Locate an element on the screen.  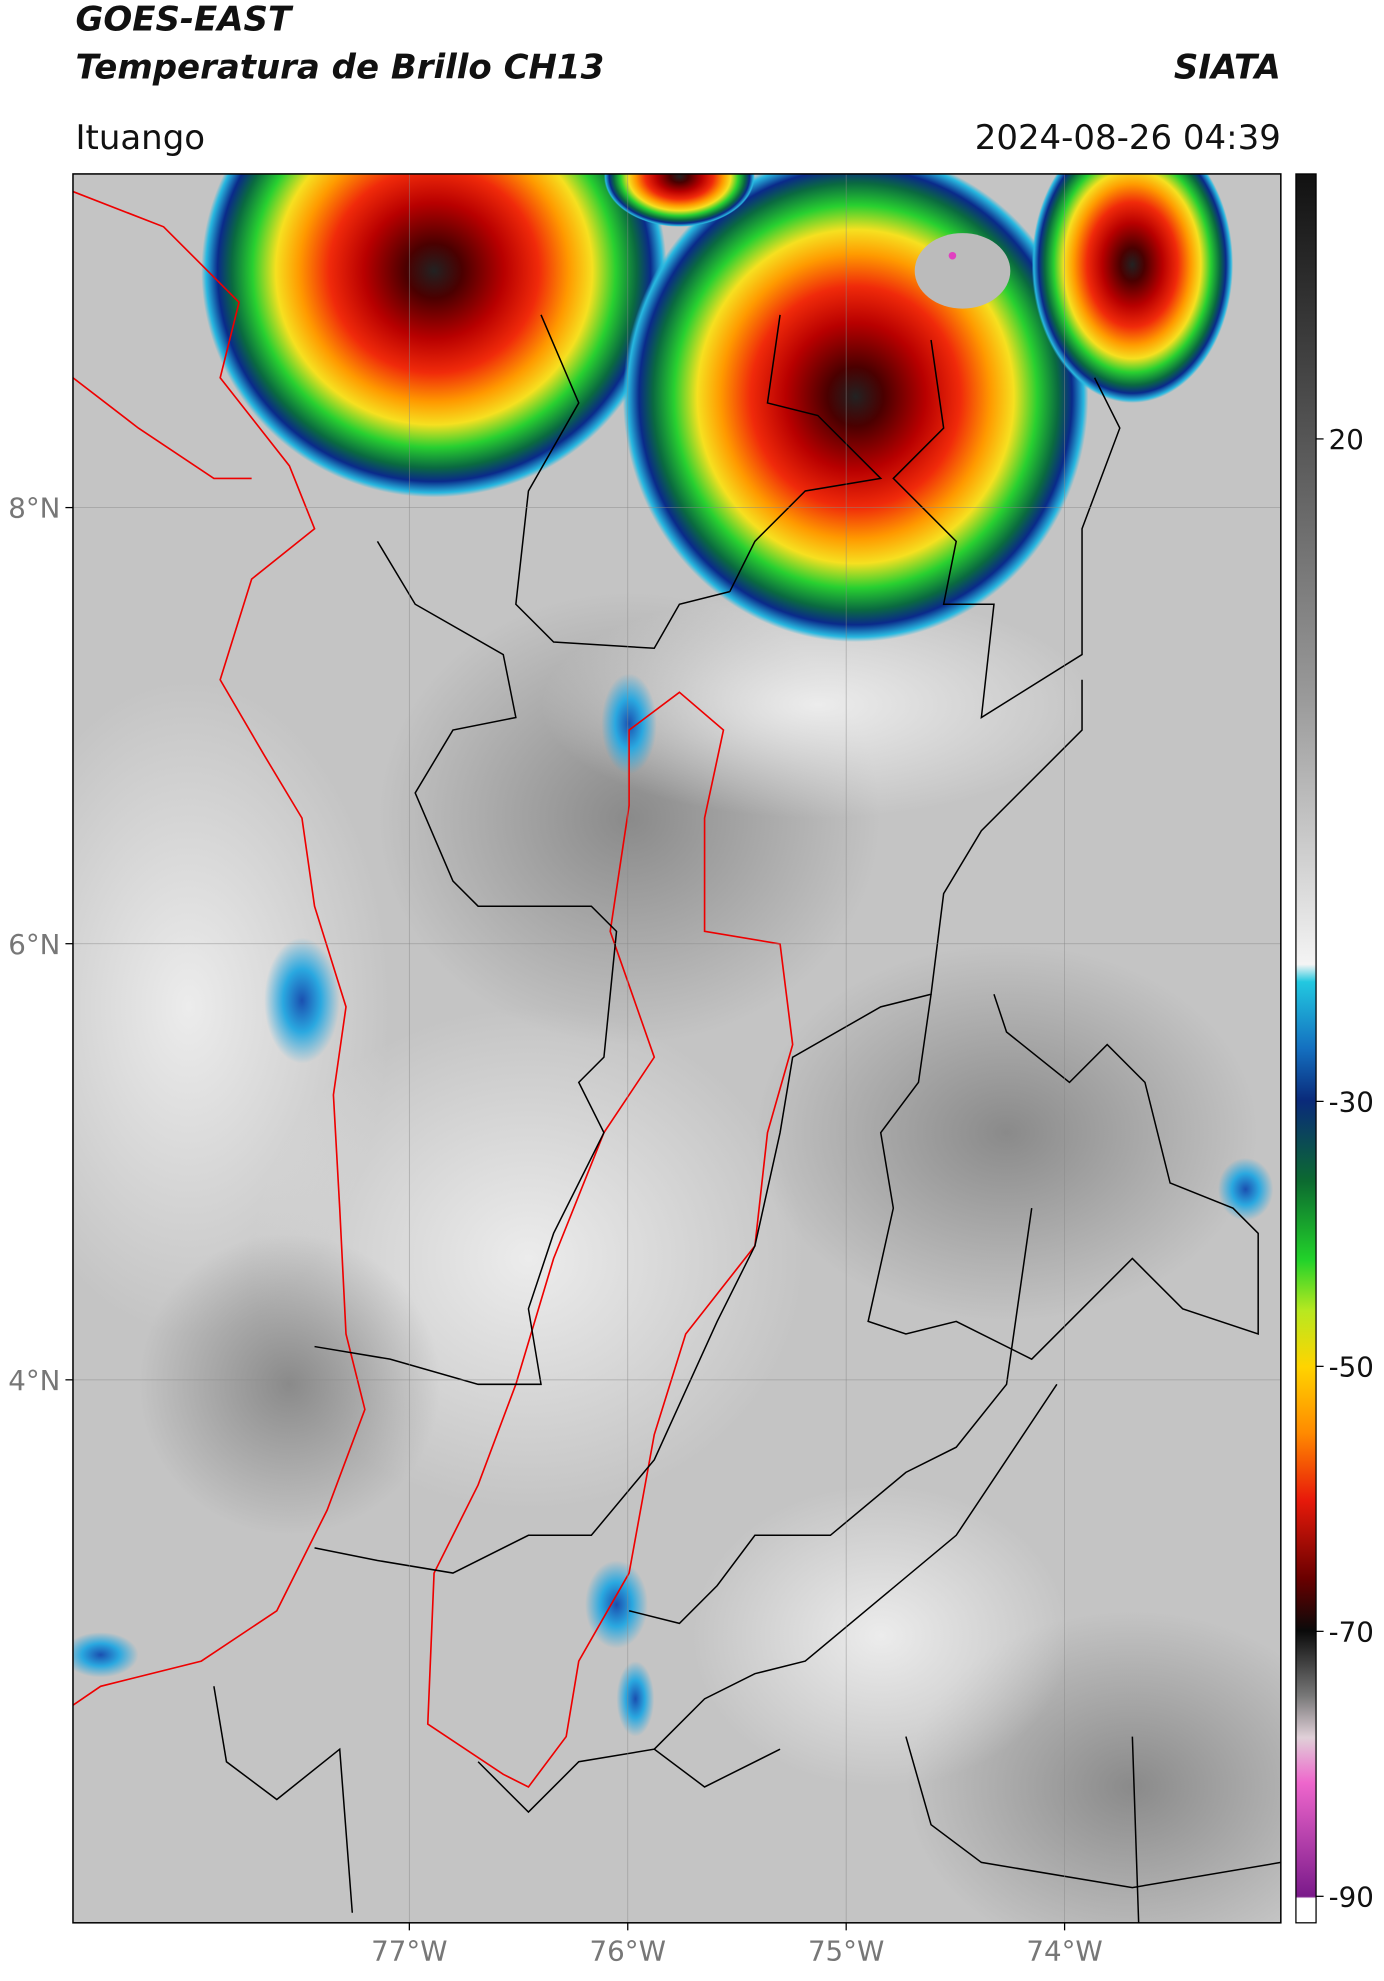
datetime: 2024-08-26 04:39 is located at coordinates (1128, 138).